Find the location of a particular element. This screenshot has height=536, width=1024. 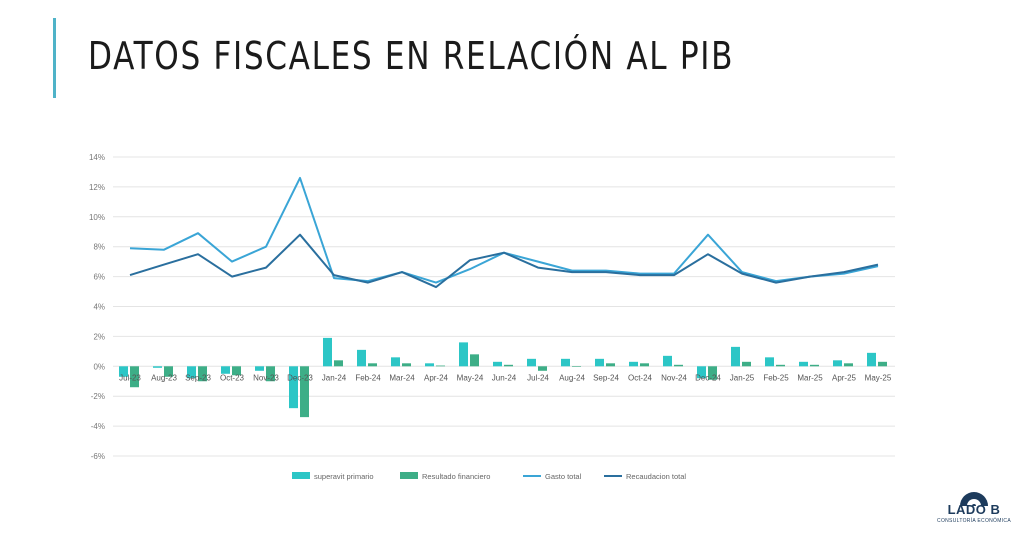

x-tick-label: May-25 is located at coordinates (878, 377).